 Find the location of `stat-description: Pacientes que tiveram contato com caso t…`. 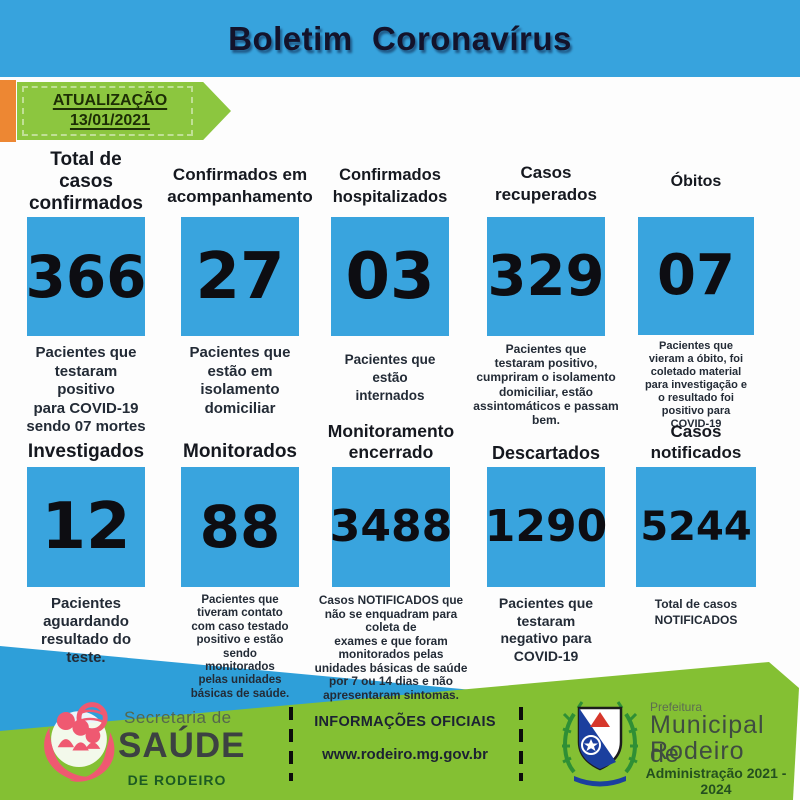

stat-description: Pacientes que tiveram contato com caso t… is located at coordinates (240, 647).